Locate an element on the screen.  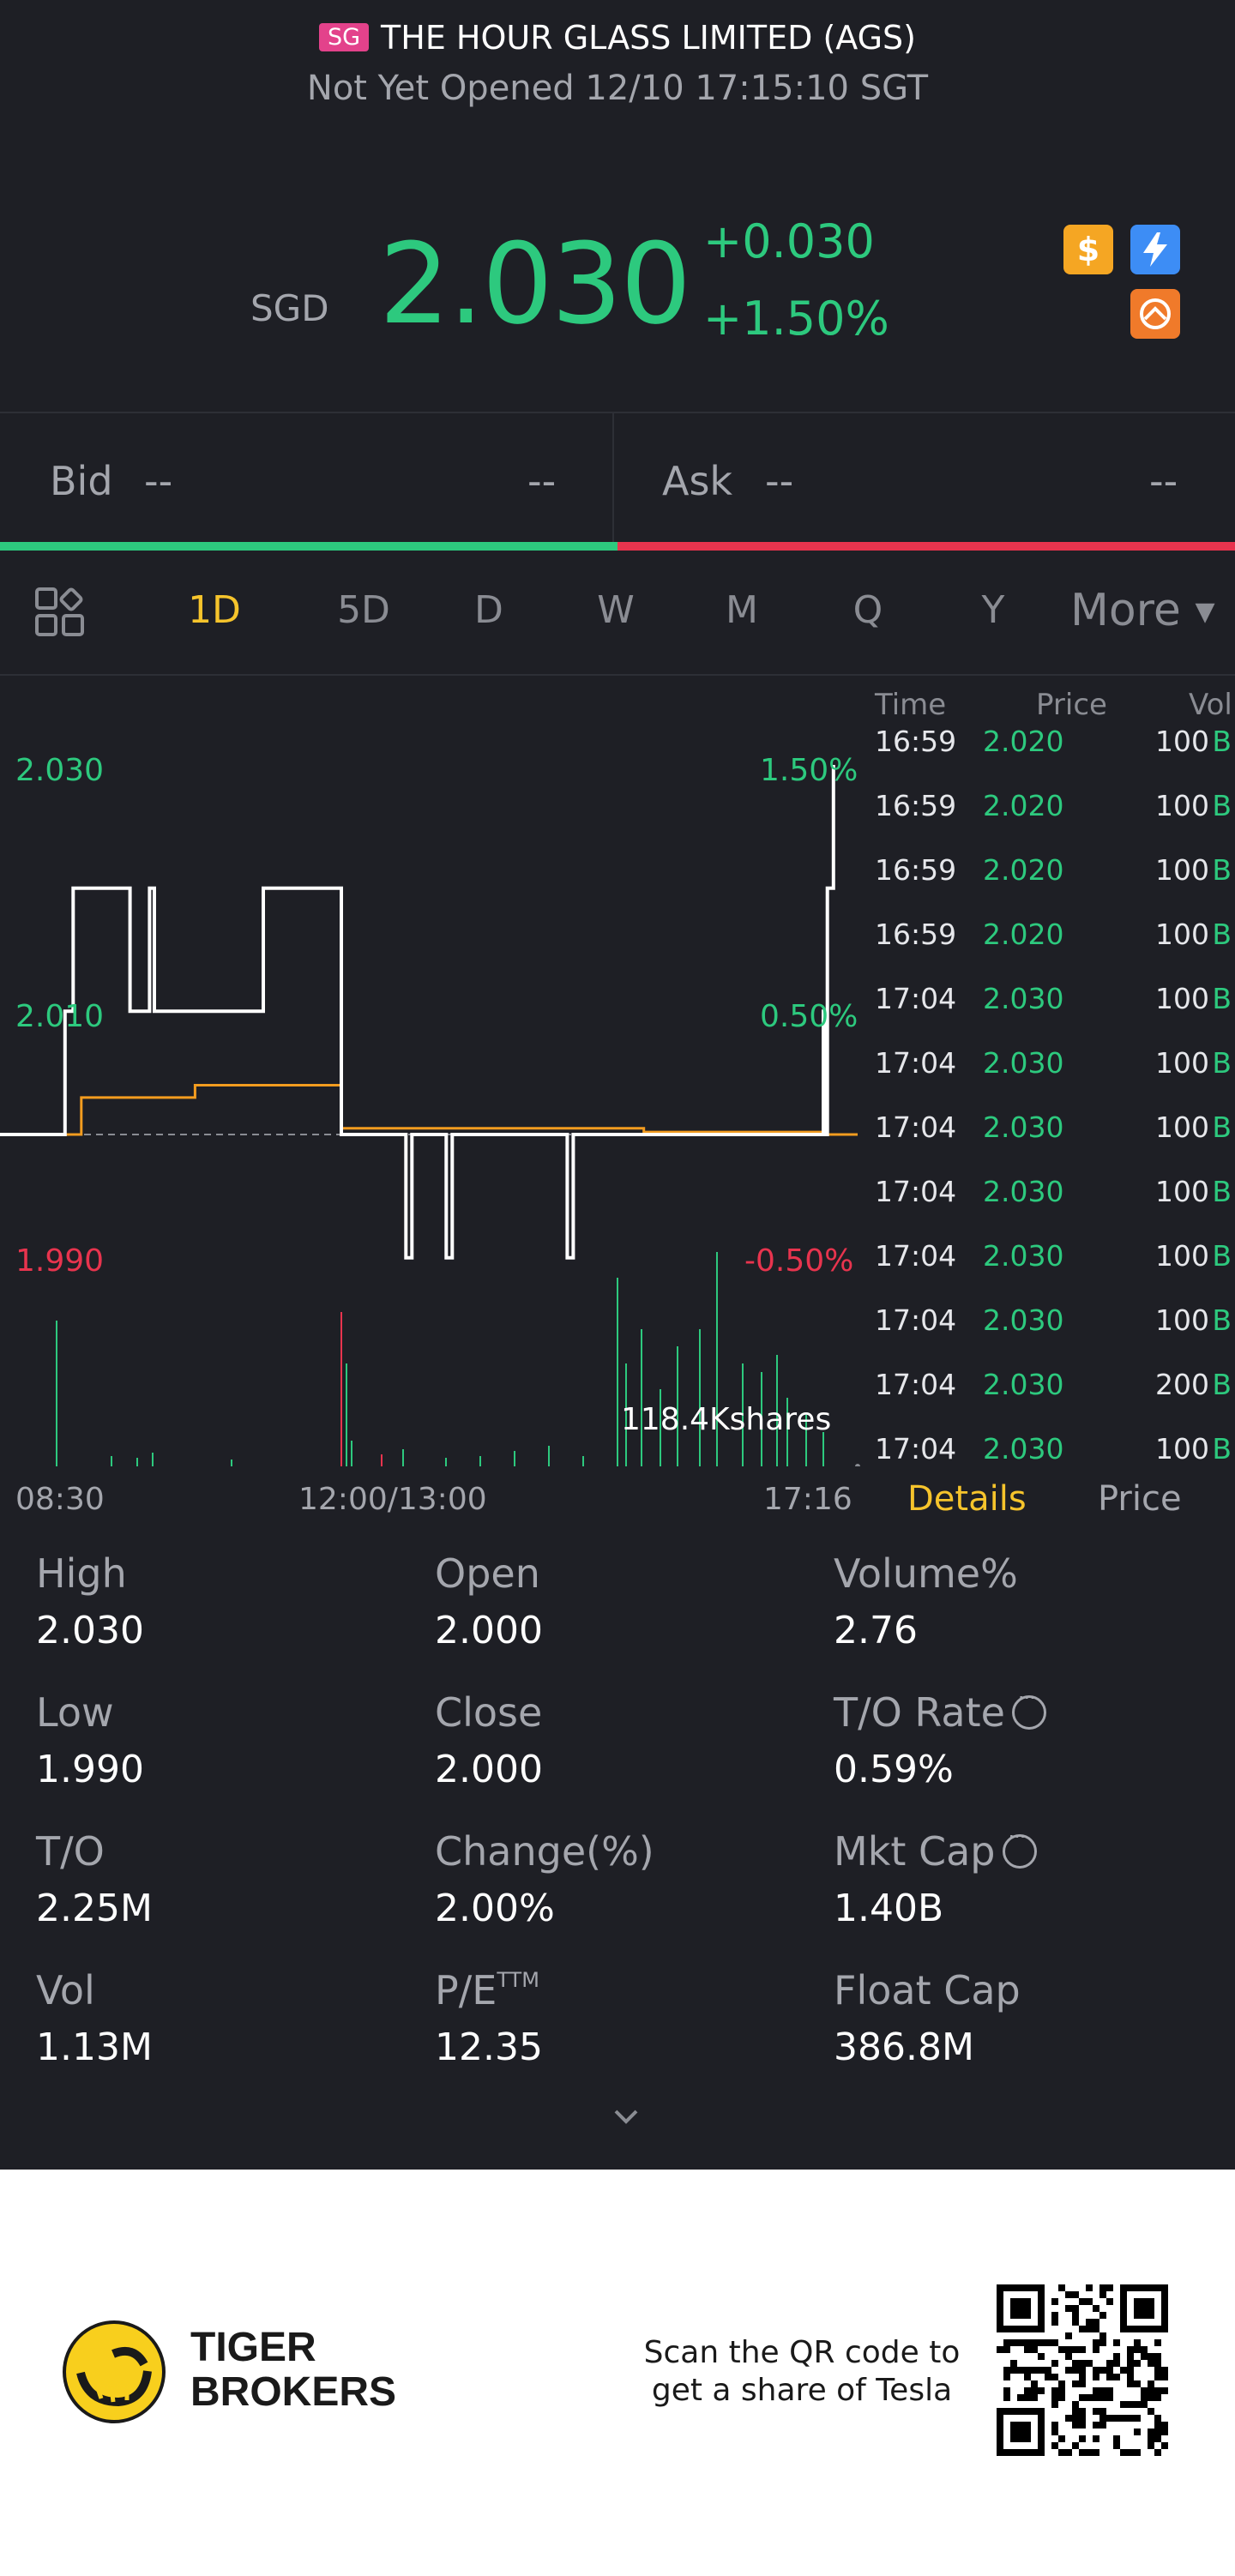
stat-high: High 2.030 is located at coordinates (90, 1601).